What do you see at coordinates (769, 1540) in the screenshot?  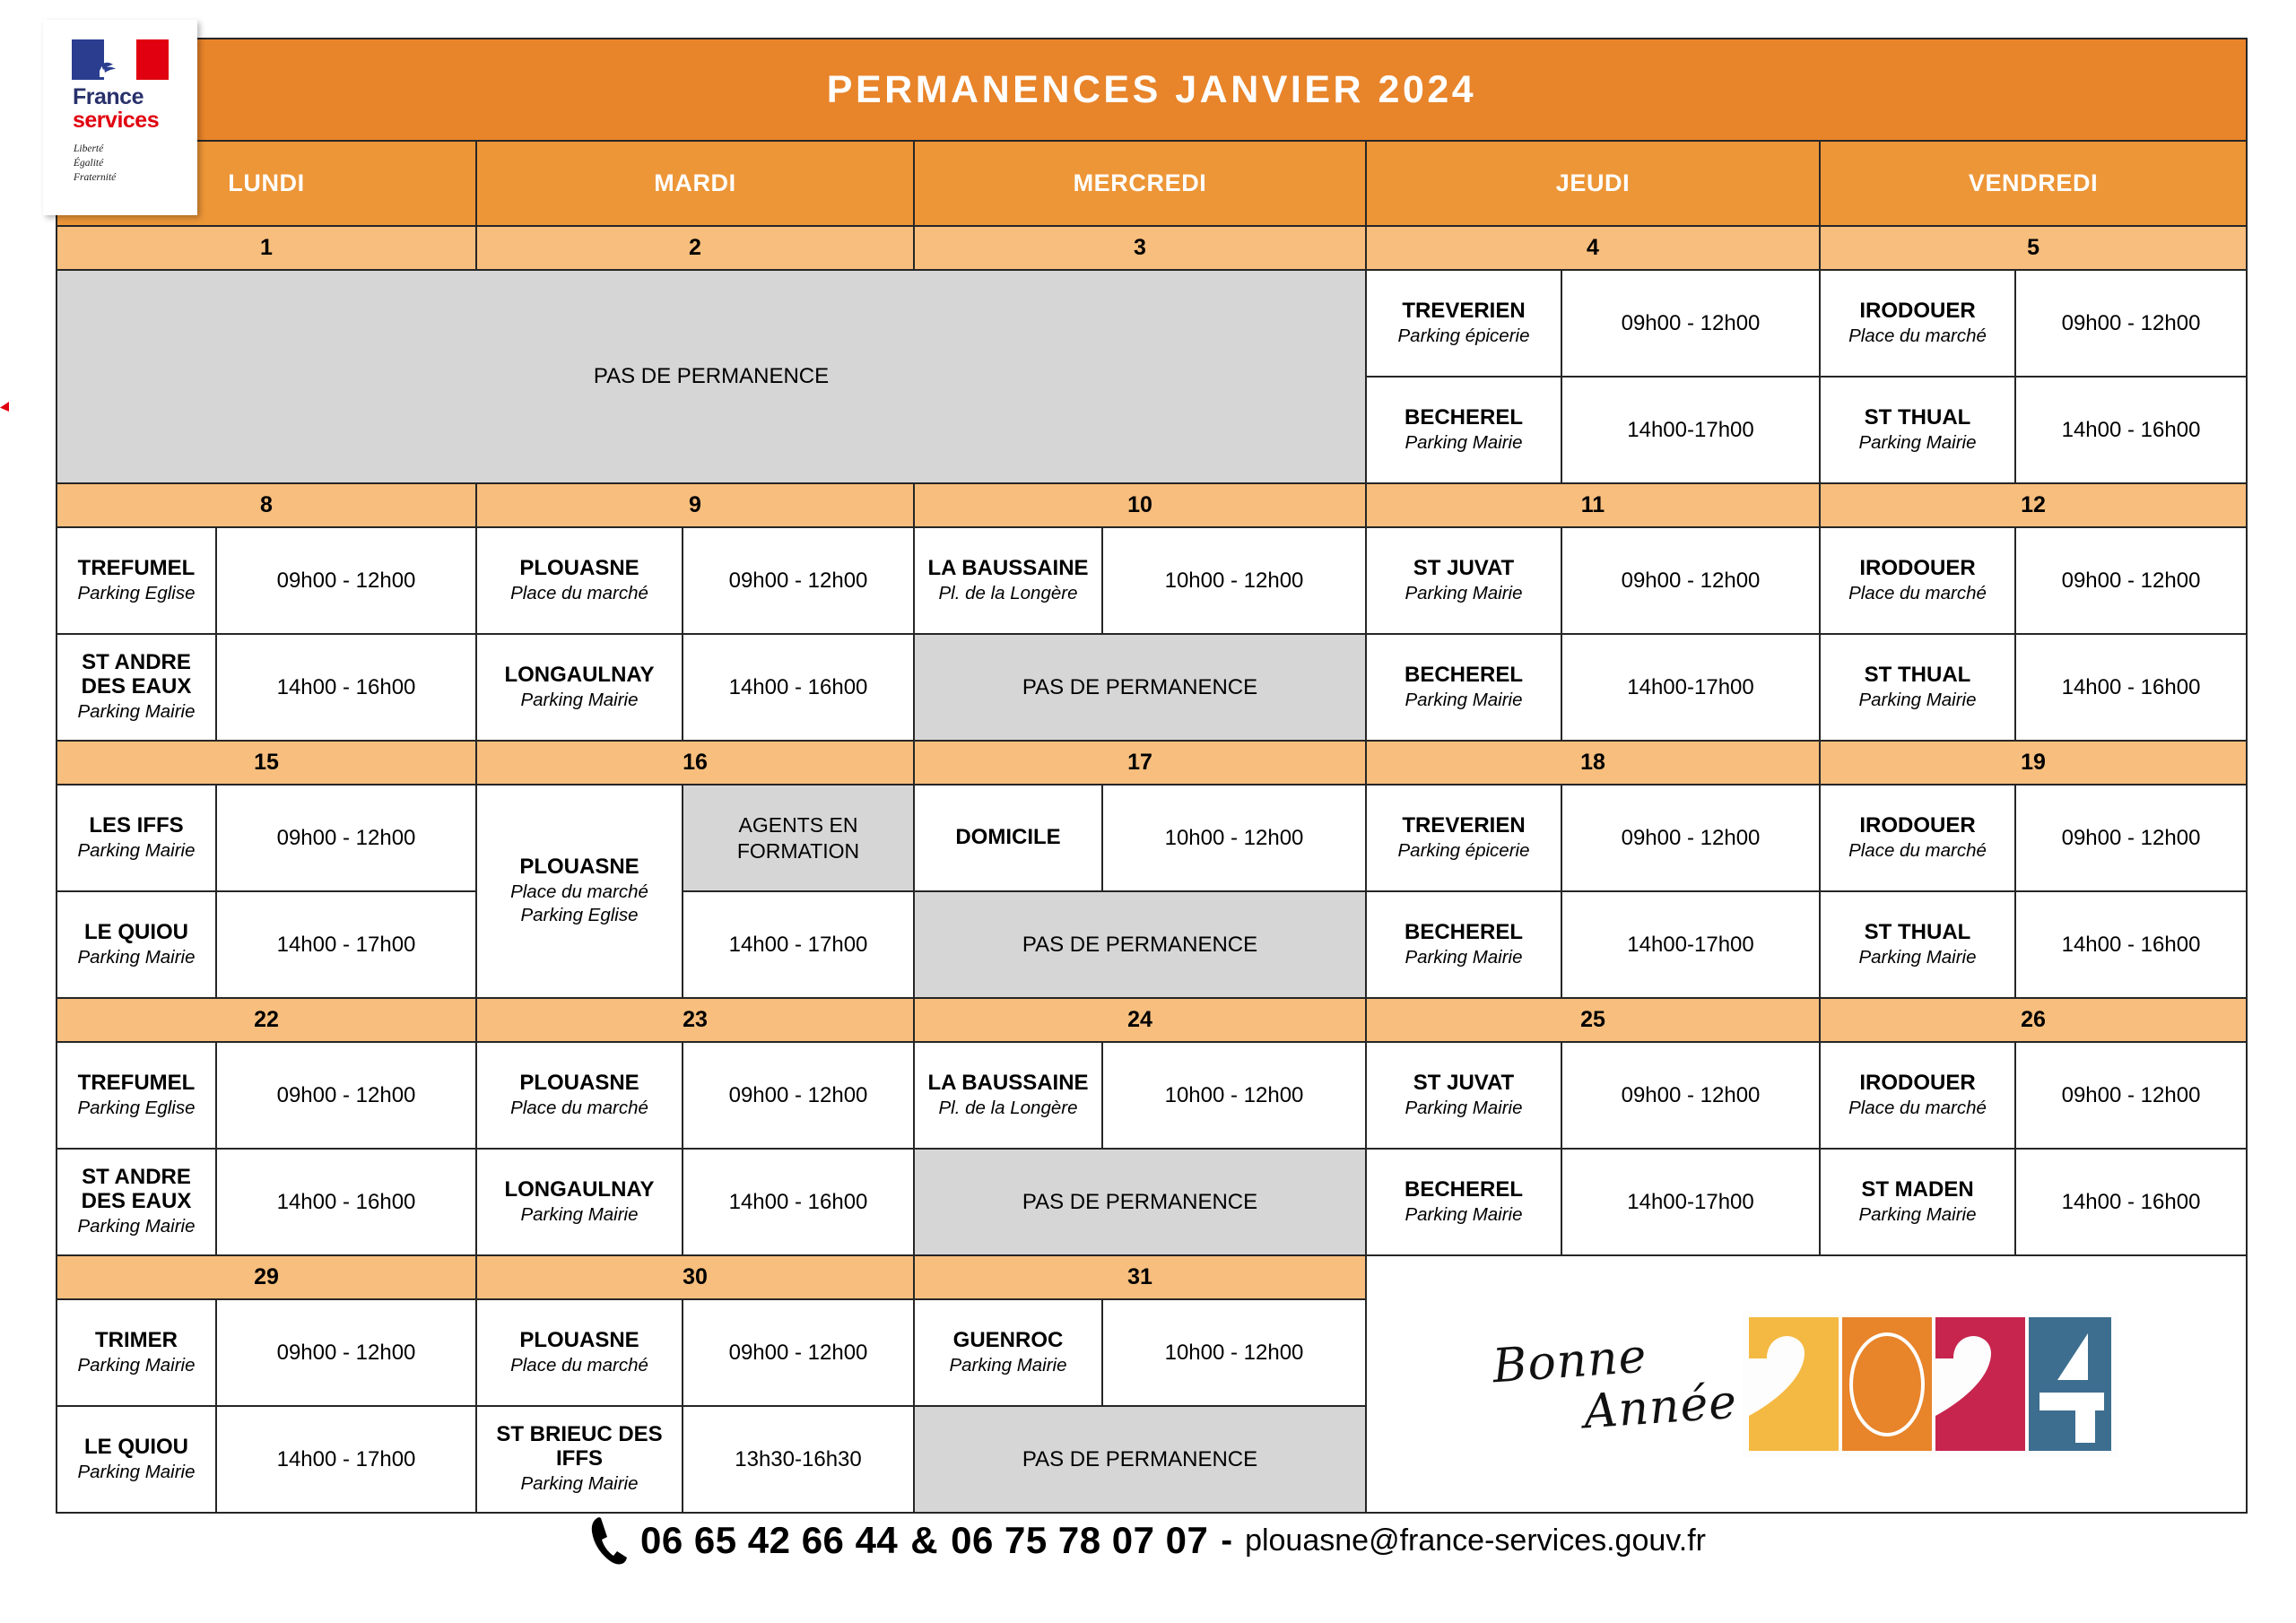 I see `phone-number-1: 06 65 42 66 44` at bounding box center [769, 1540].